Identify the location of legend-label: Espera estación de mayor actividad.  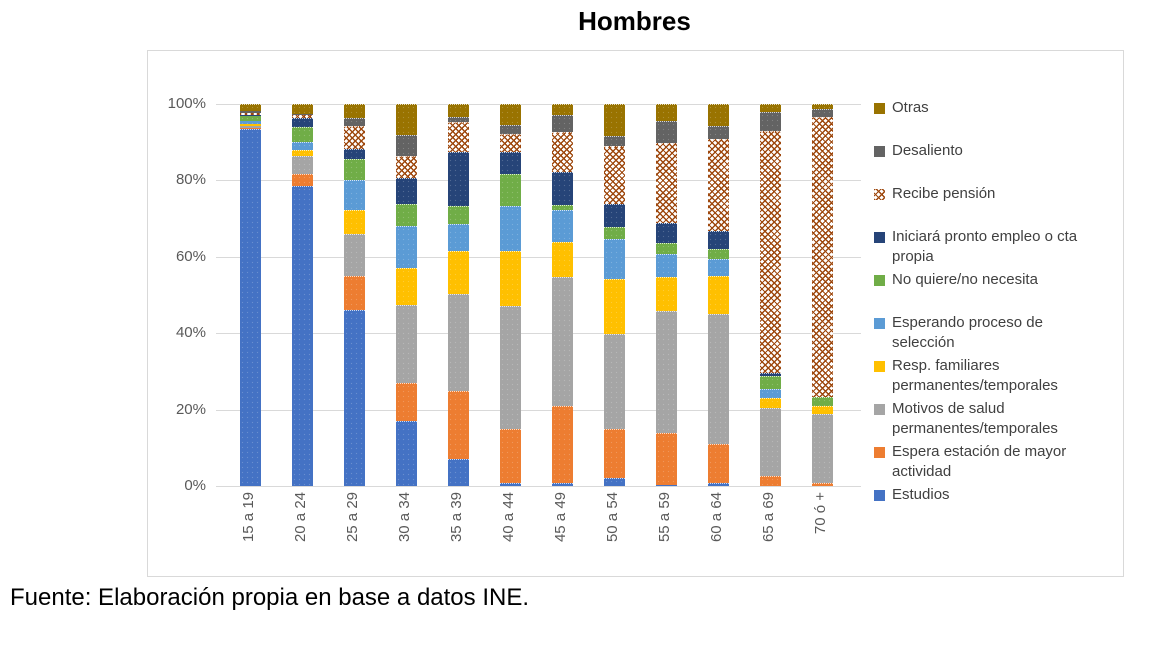
(979, 461).